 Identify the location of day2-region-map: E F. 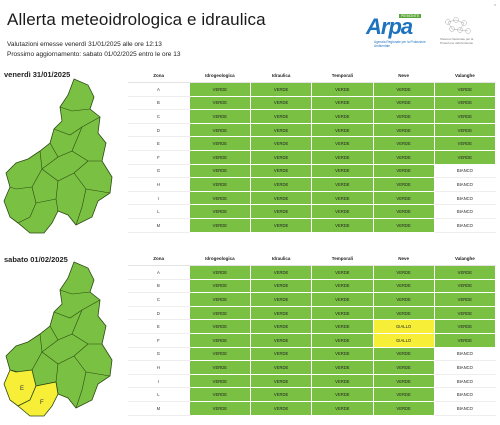
(58, 339).